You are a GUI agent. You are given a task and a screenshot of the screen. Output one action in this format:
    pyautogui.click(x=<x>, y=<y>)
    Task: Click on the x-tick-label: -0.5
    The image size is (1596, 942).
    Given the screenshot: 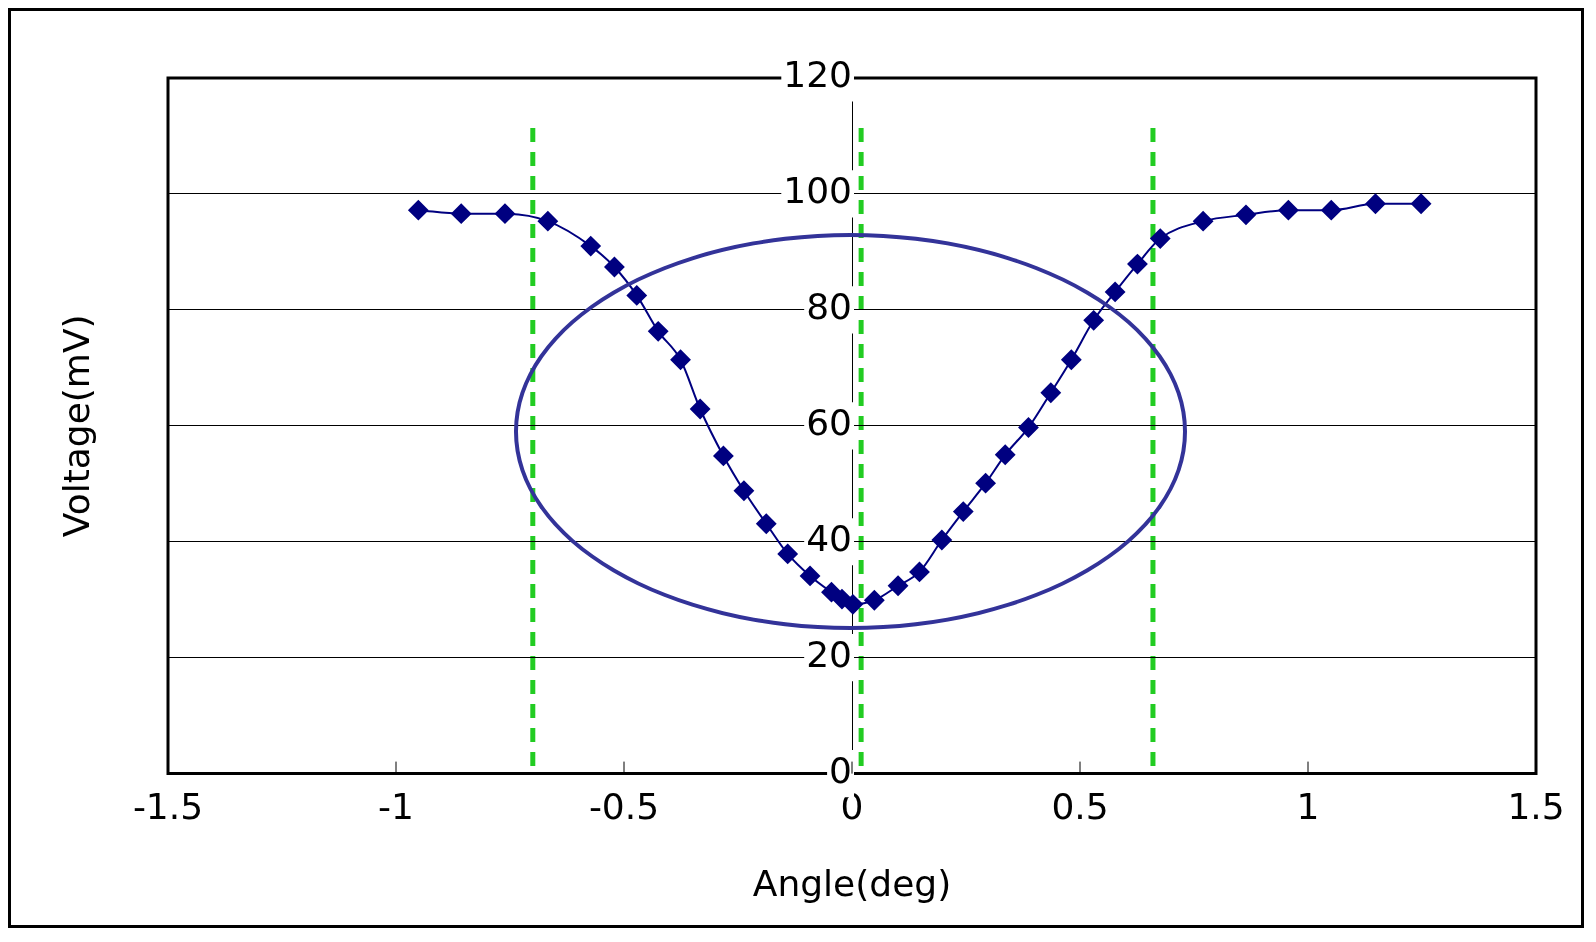 What is the action you would take?
    pyautogui.click(x=624, y=806)
    